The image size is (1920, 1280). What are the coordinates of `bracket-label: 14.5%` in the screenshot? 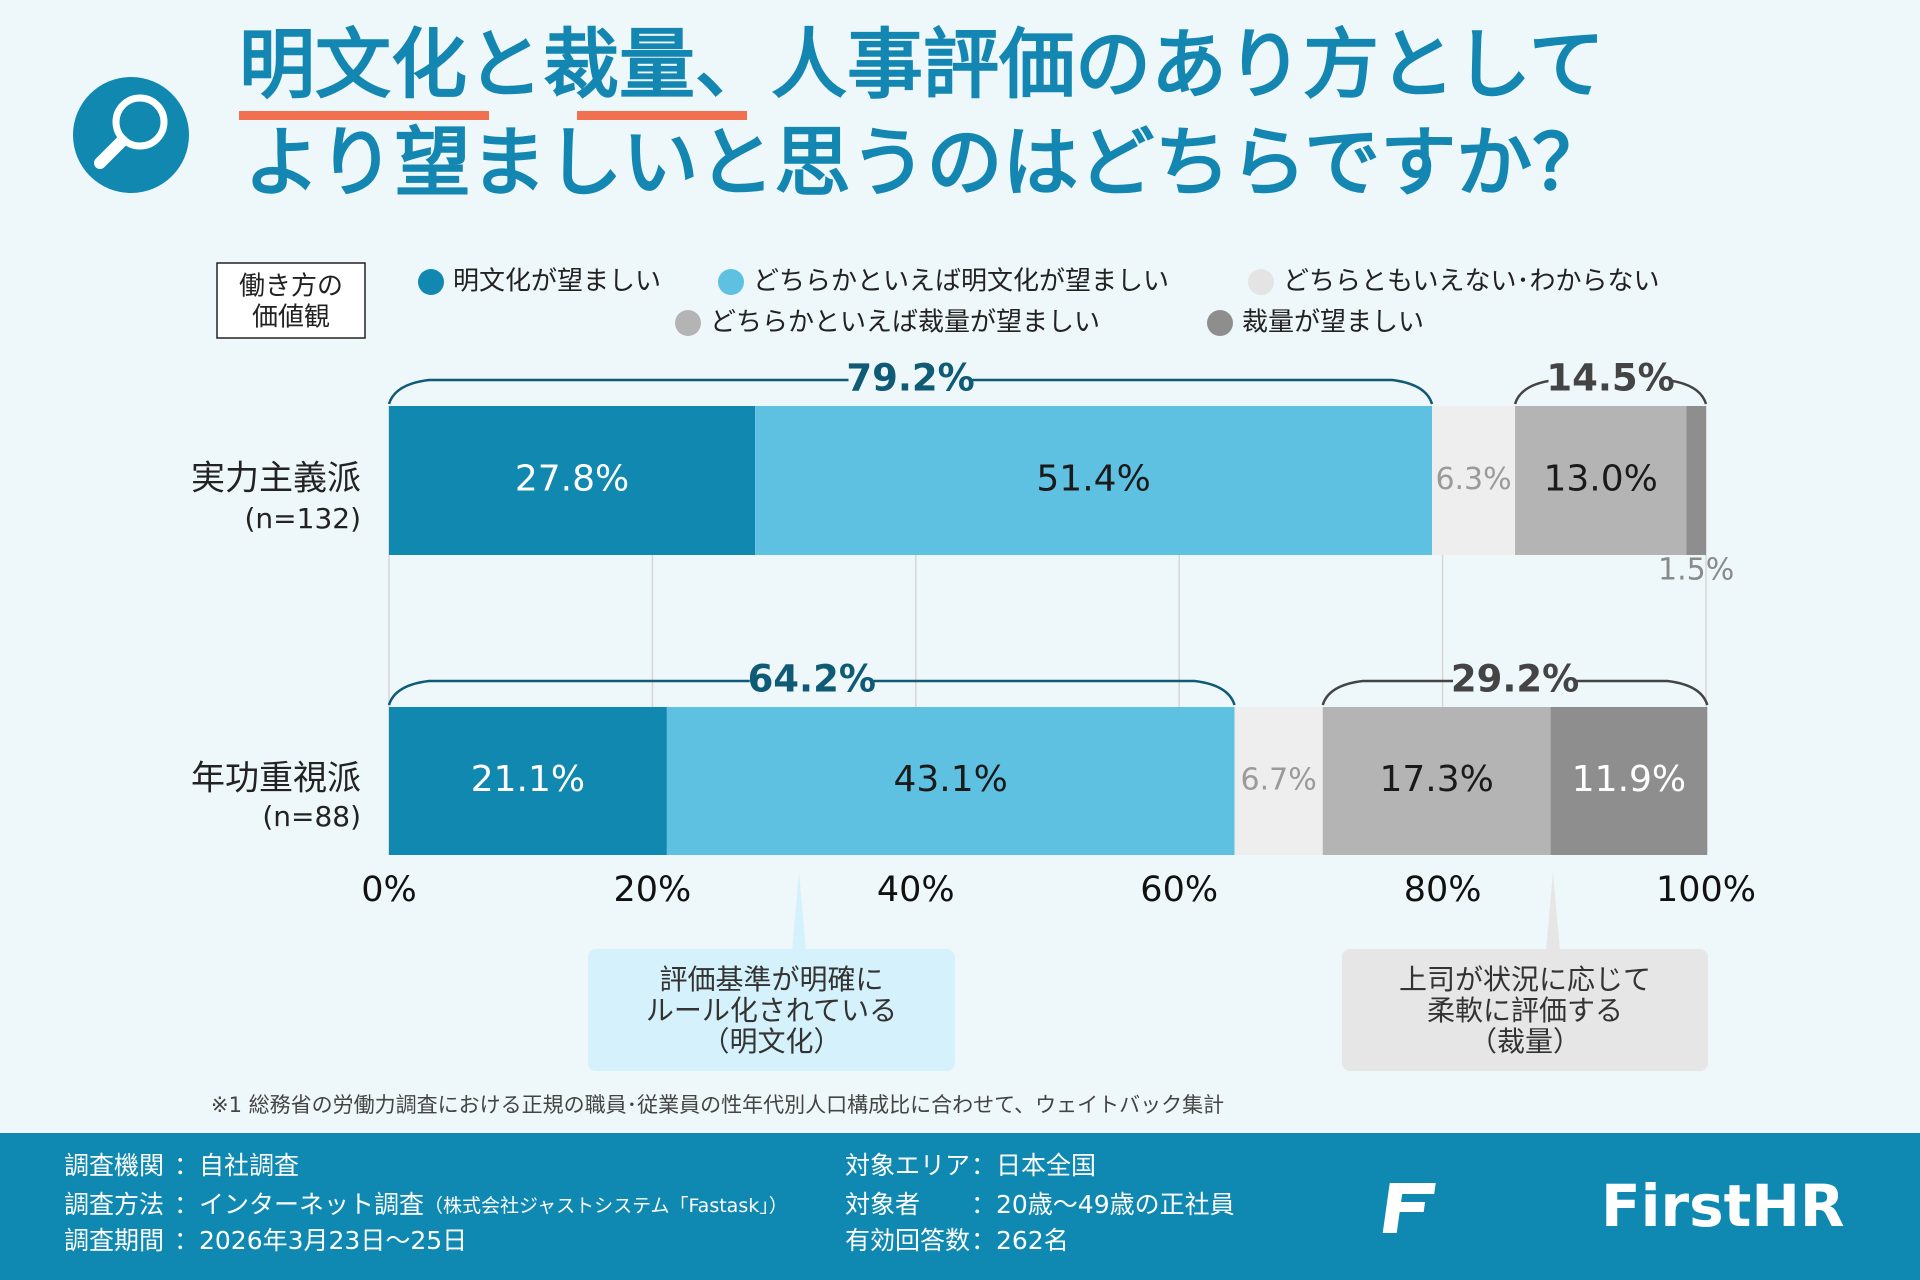 It's located at (1610, 378).